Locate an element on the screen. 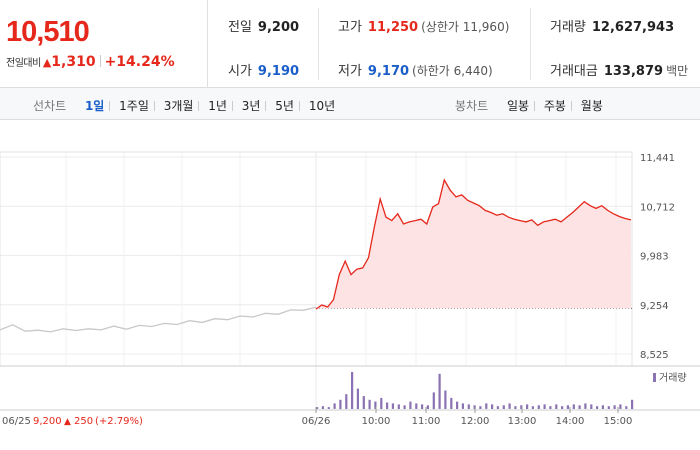  y-tick-label: 10,712 is located at coordinates (657, 207).